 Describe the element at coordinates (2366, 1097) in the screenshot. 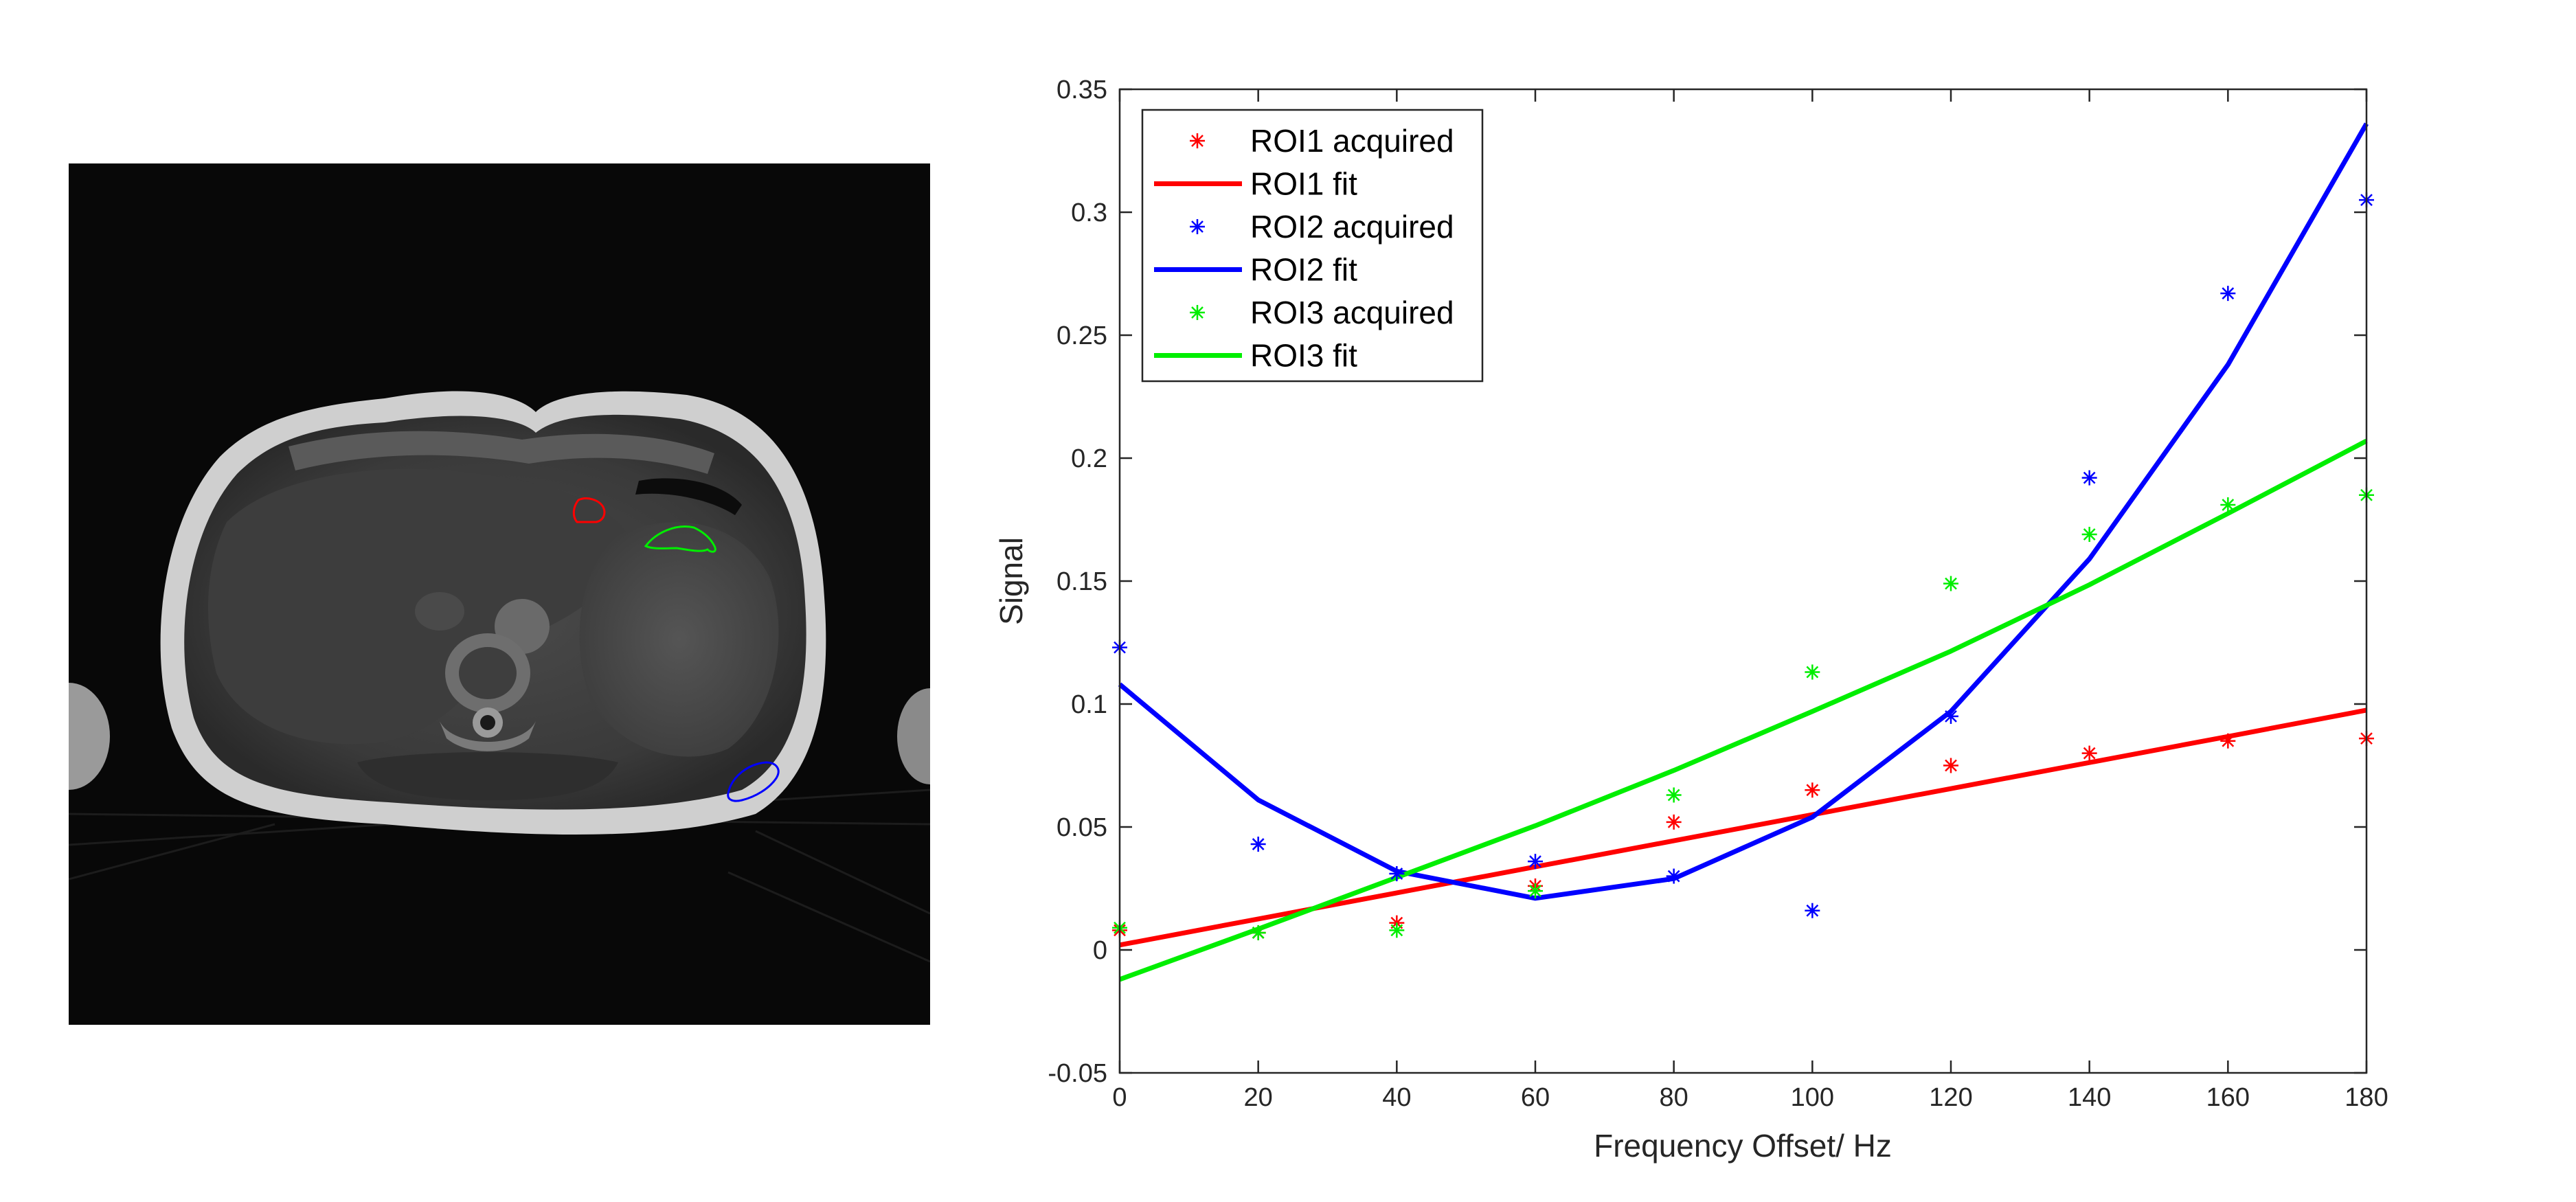

I see `x-tick-label: 180` at that location.